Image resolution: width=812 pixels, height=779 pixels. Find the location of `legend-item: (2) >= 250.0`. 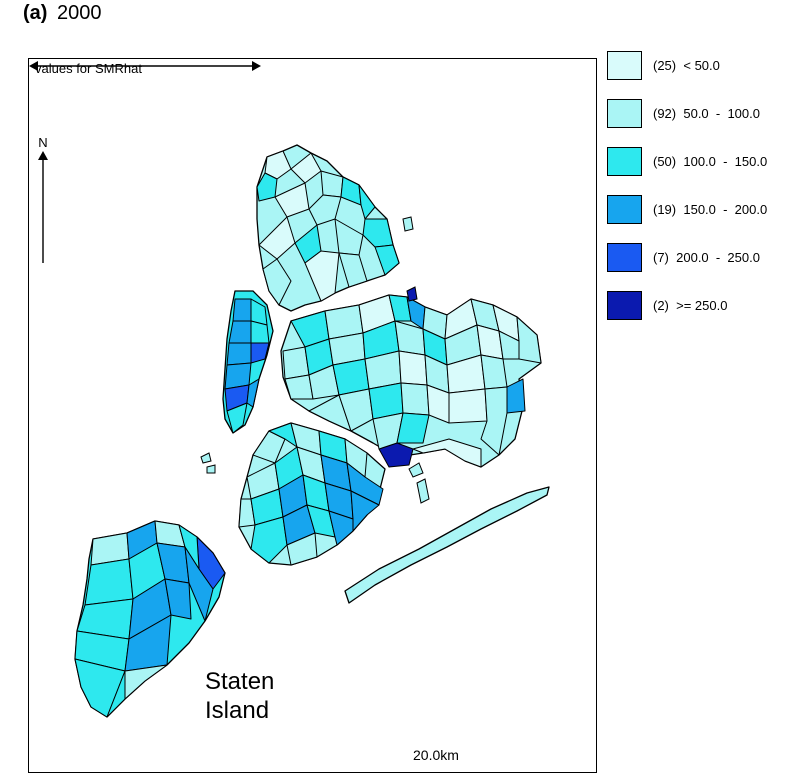

legend-item: (2) >= 250.0 is located at coordinates (707, 315).